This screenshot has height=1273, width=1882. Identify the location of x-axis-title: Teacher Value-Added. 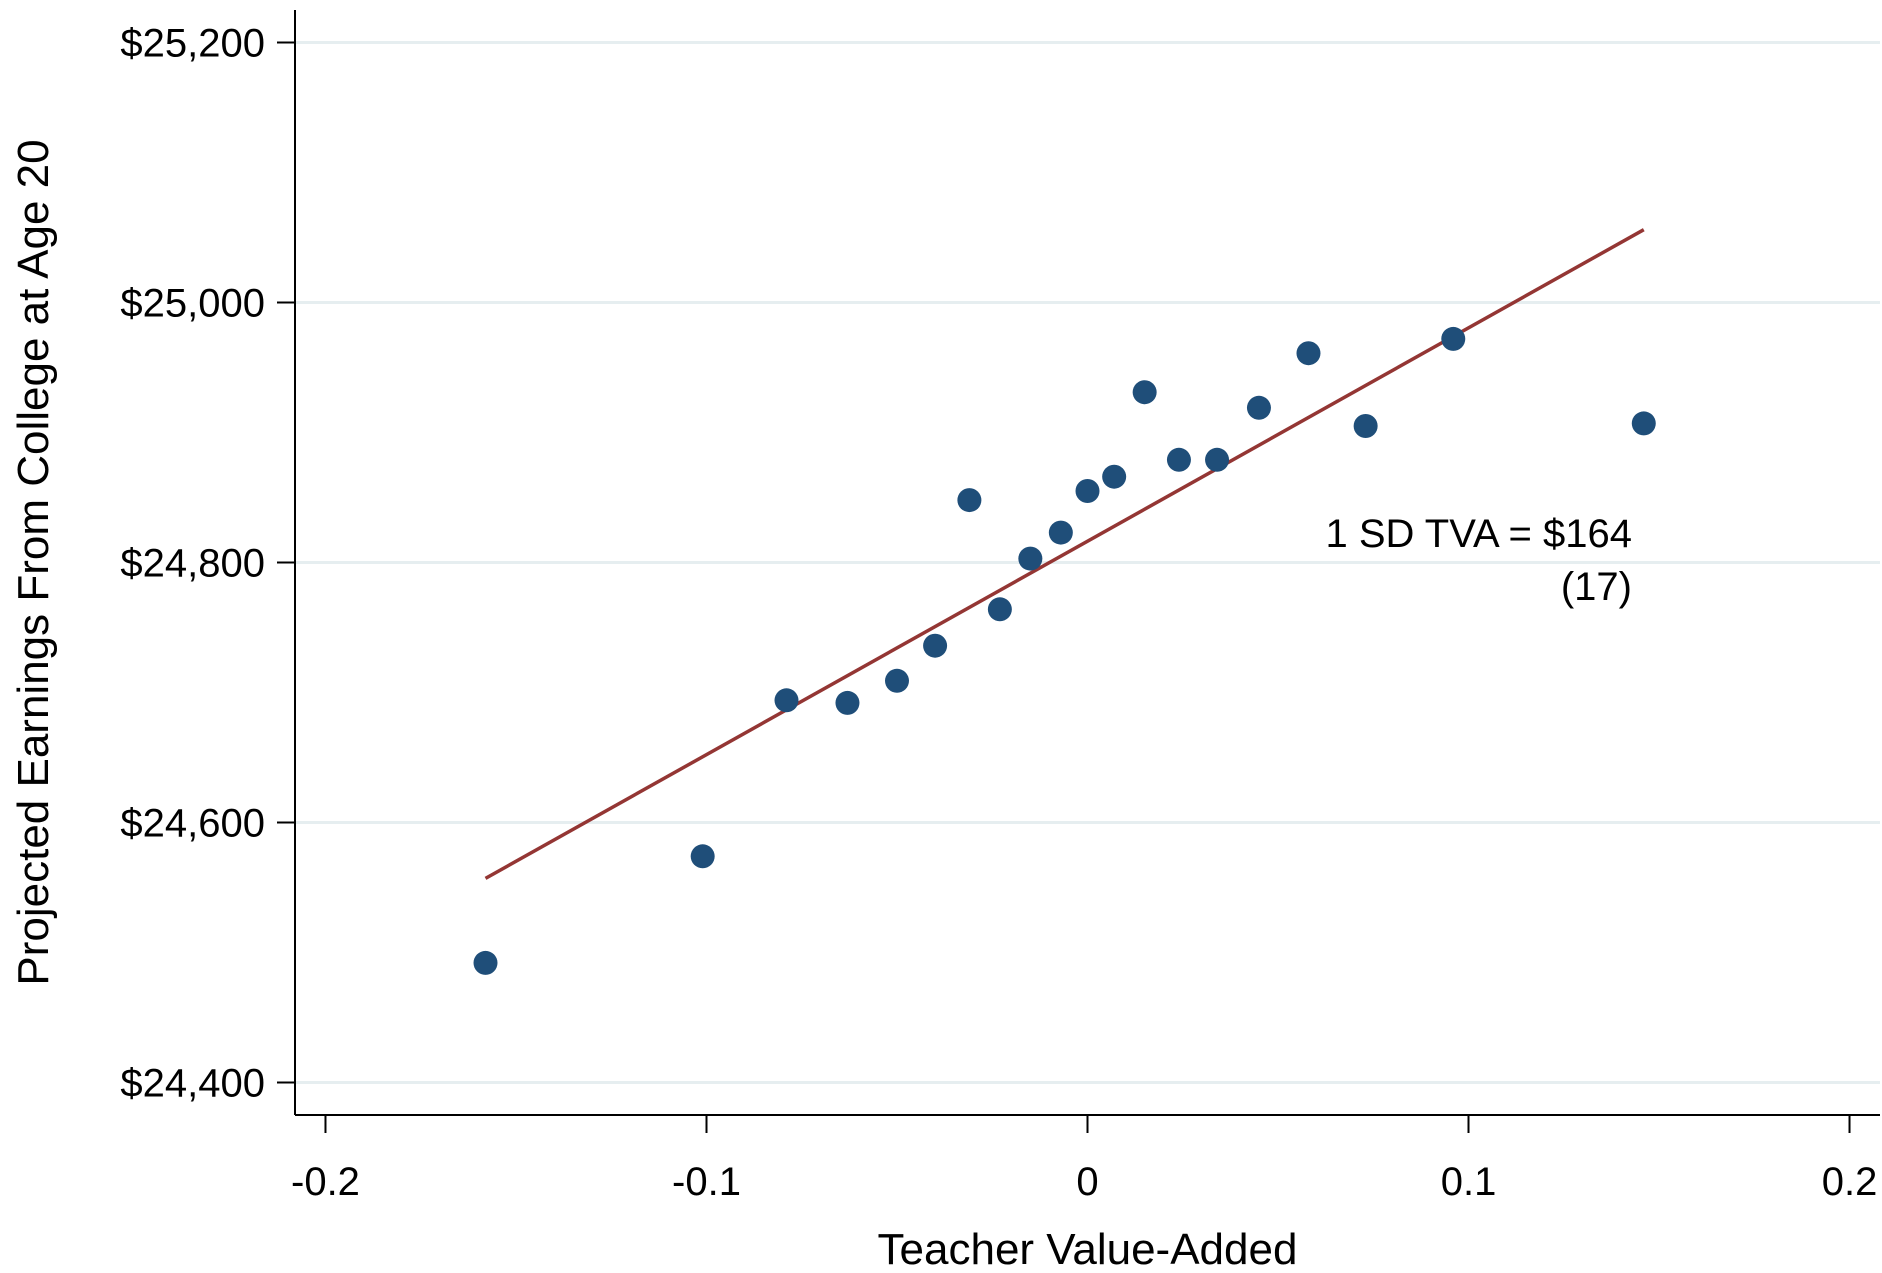
(1088, 1246).